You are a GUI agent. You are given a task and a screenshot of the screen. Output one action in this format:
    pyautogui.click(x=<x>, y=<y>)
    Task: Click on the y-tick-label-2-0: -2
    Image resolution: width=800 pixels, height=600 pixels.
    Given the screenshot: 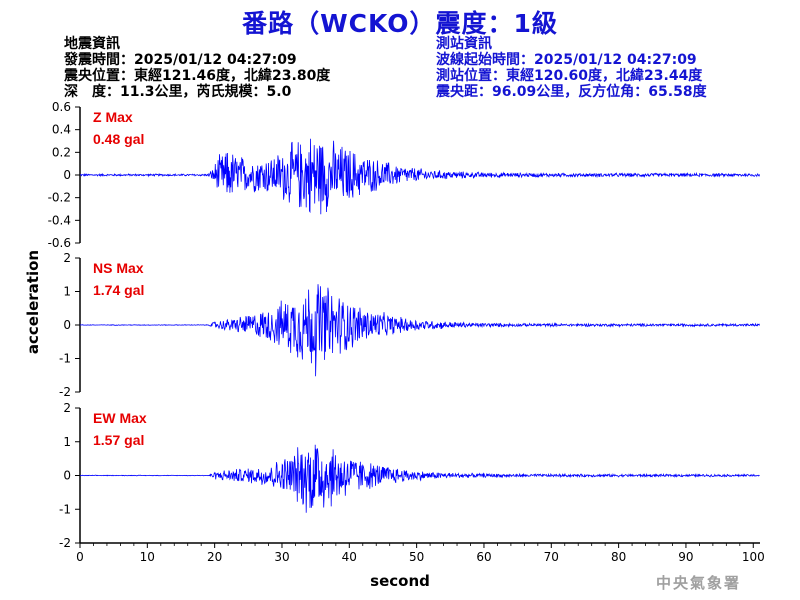 What is the action you would take?
    pyautogui.click(x=65, y=543)
    